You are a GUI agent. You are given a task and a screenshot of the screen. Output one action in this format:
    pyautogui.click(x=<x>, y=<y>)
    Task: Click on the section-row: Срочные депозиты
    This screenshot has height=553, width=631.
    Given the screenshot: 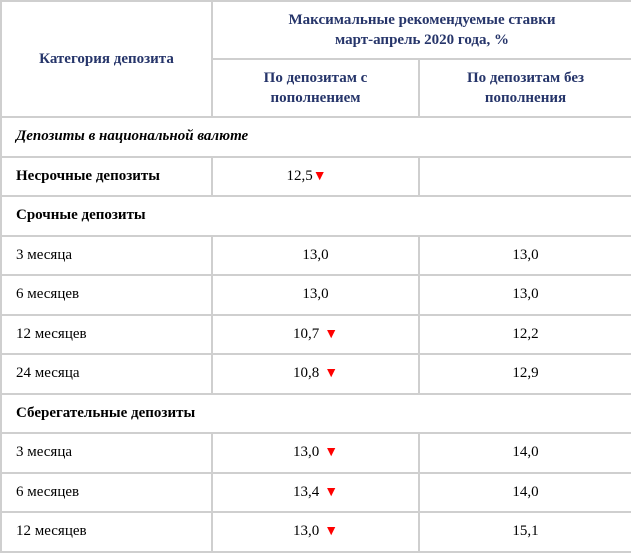 What is the action you would take?
    pyautogui.click(x=315, y=216)
    